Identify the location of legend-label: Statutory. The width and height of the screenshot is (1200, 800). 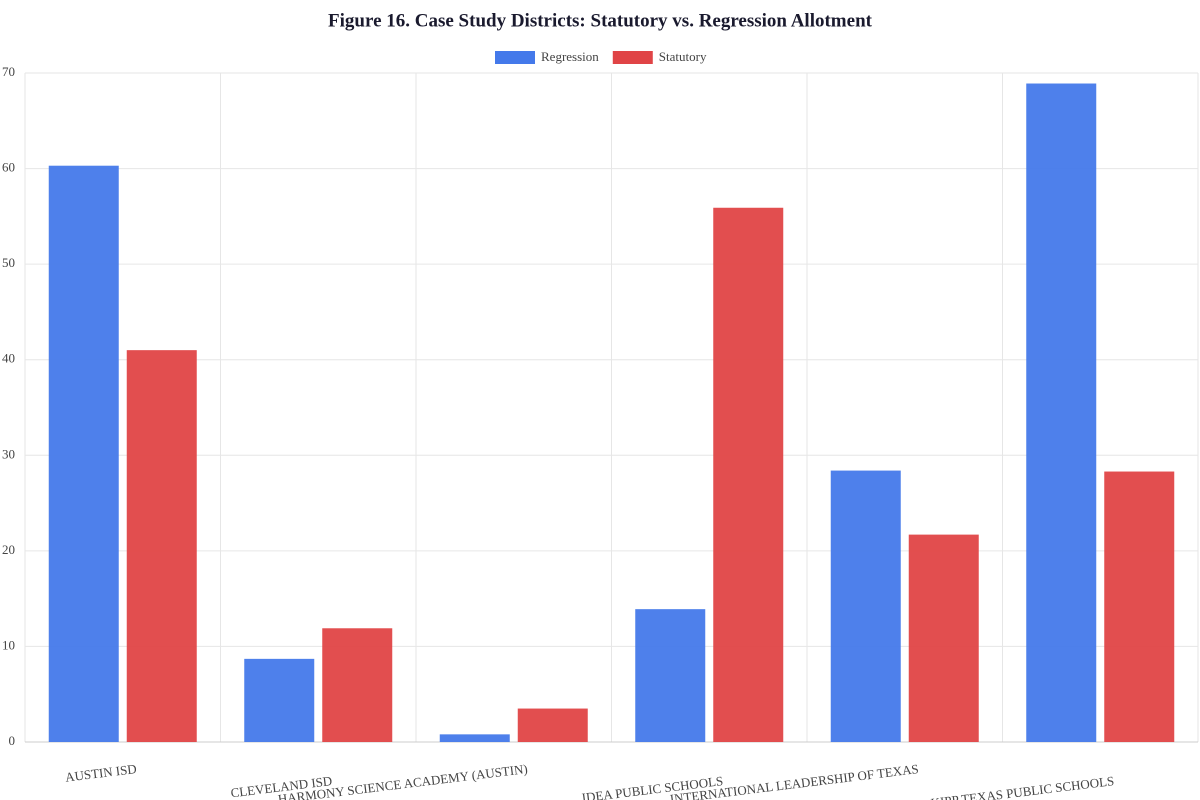
(683, 56).